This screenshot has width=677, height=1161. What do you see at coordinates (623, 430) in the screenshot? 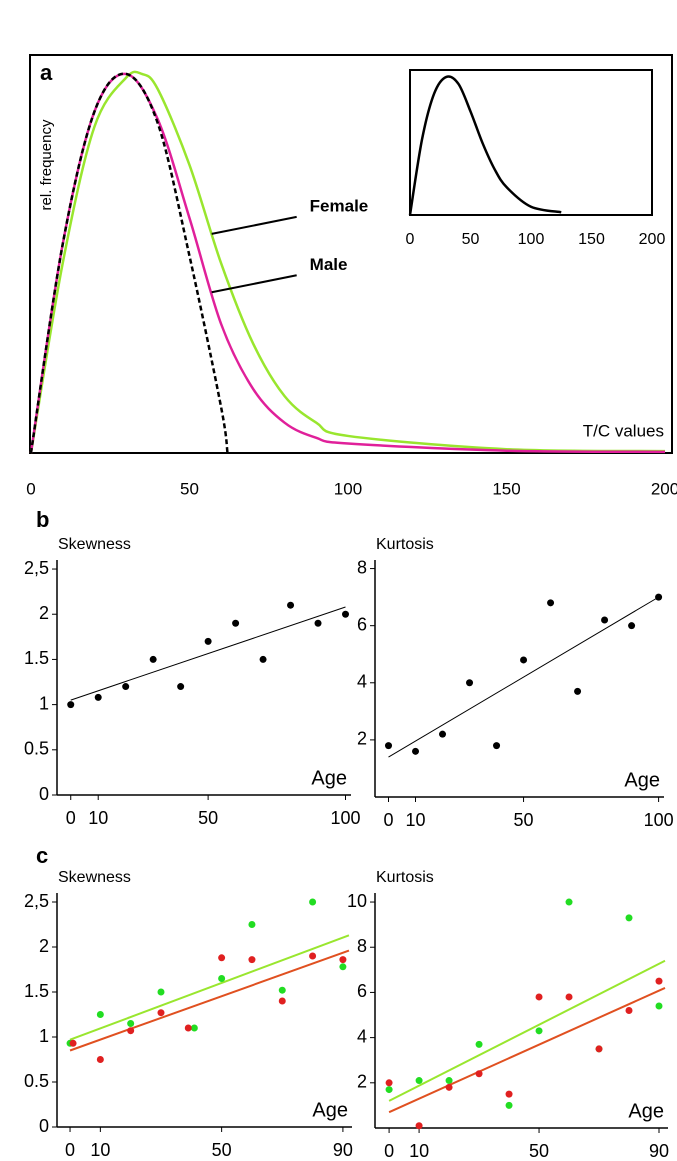
I see `x-axis-label: T/C values` at bounding box center [623, 430].